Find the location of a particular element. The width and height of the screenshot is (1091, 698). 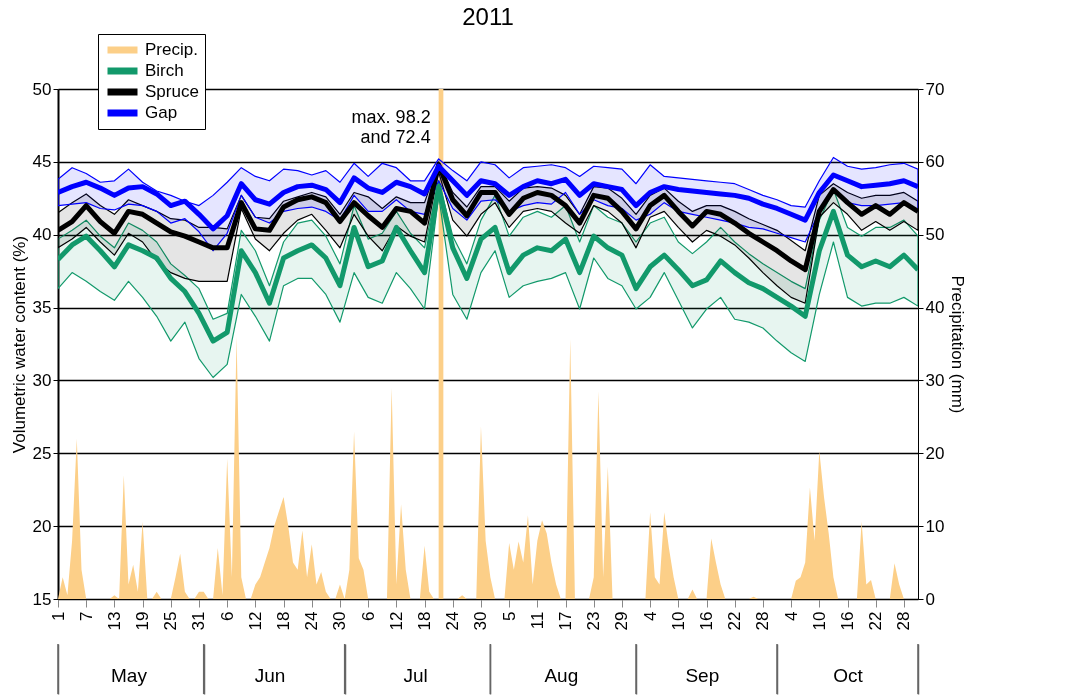

y-tick-label: 20 is located at coordinates (42, 526).